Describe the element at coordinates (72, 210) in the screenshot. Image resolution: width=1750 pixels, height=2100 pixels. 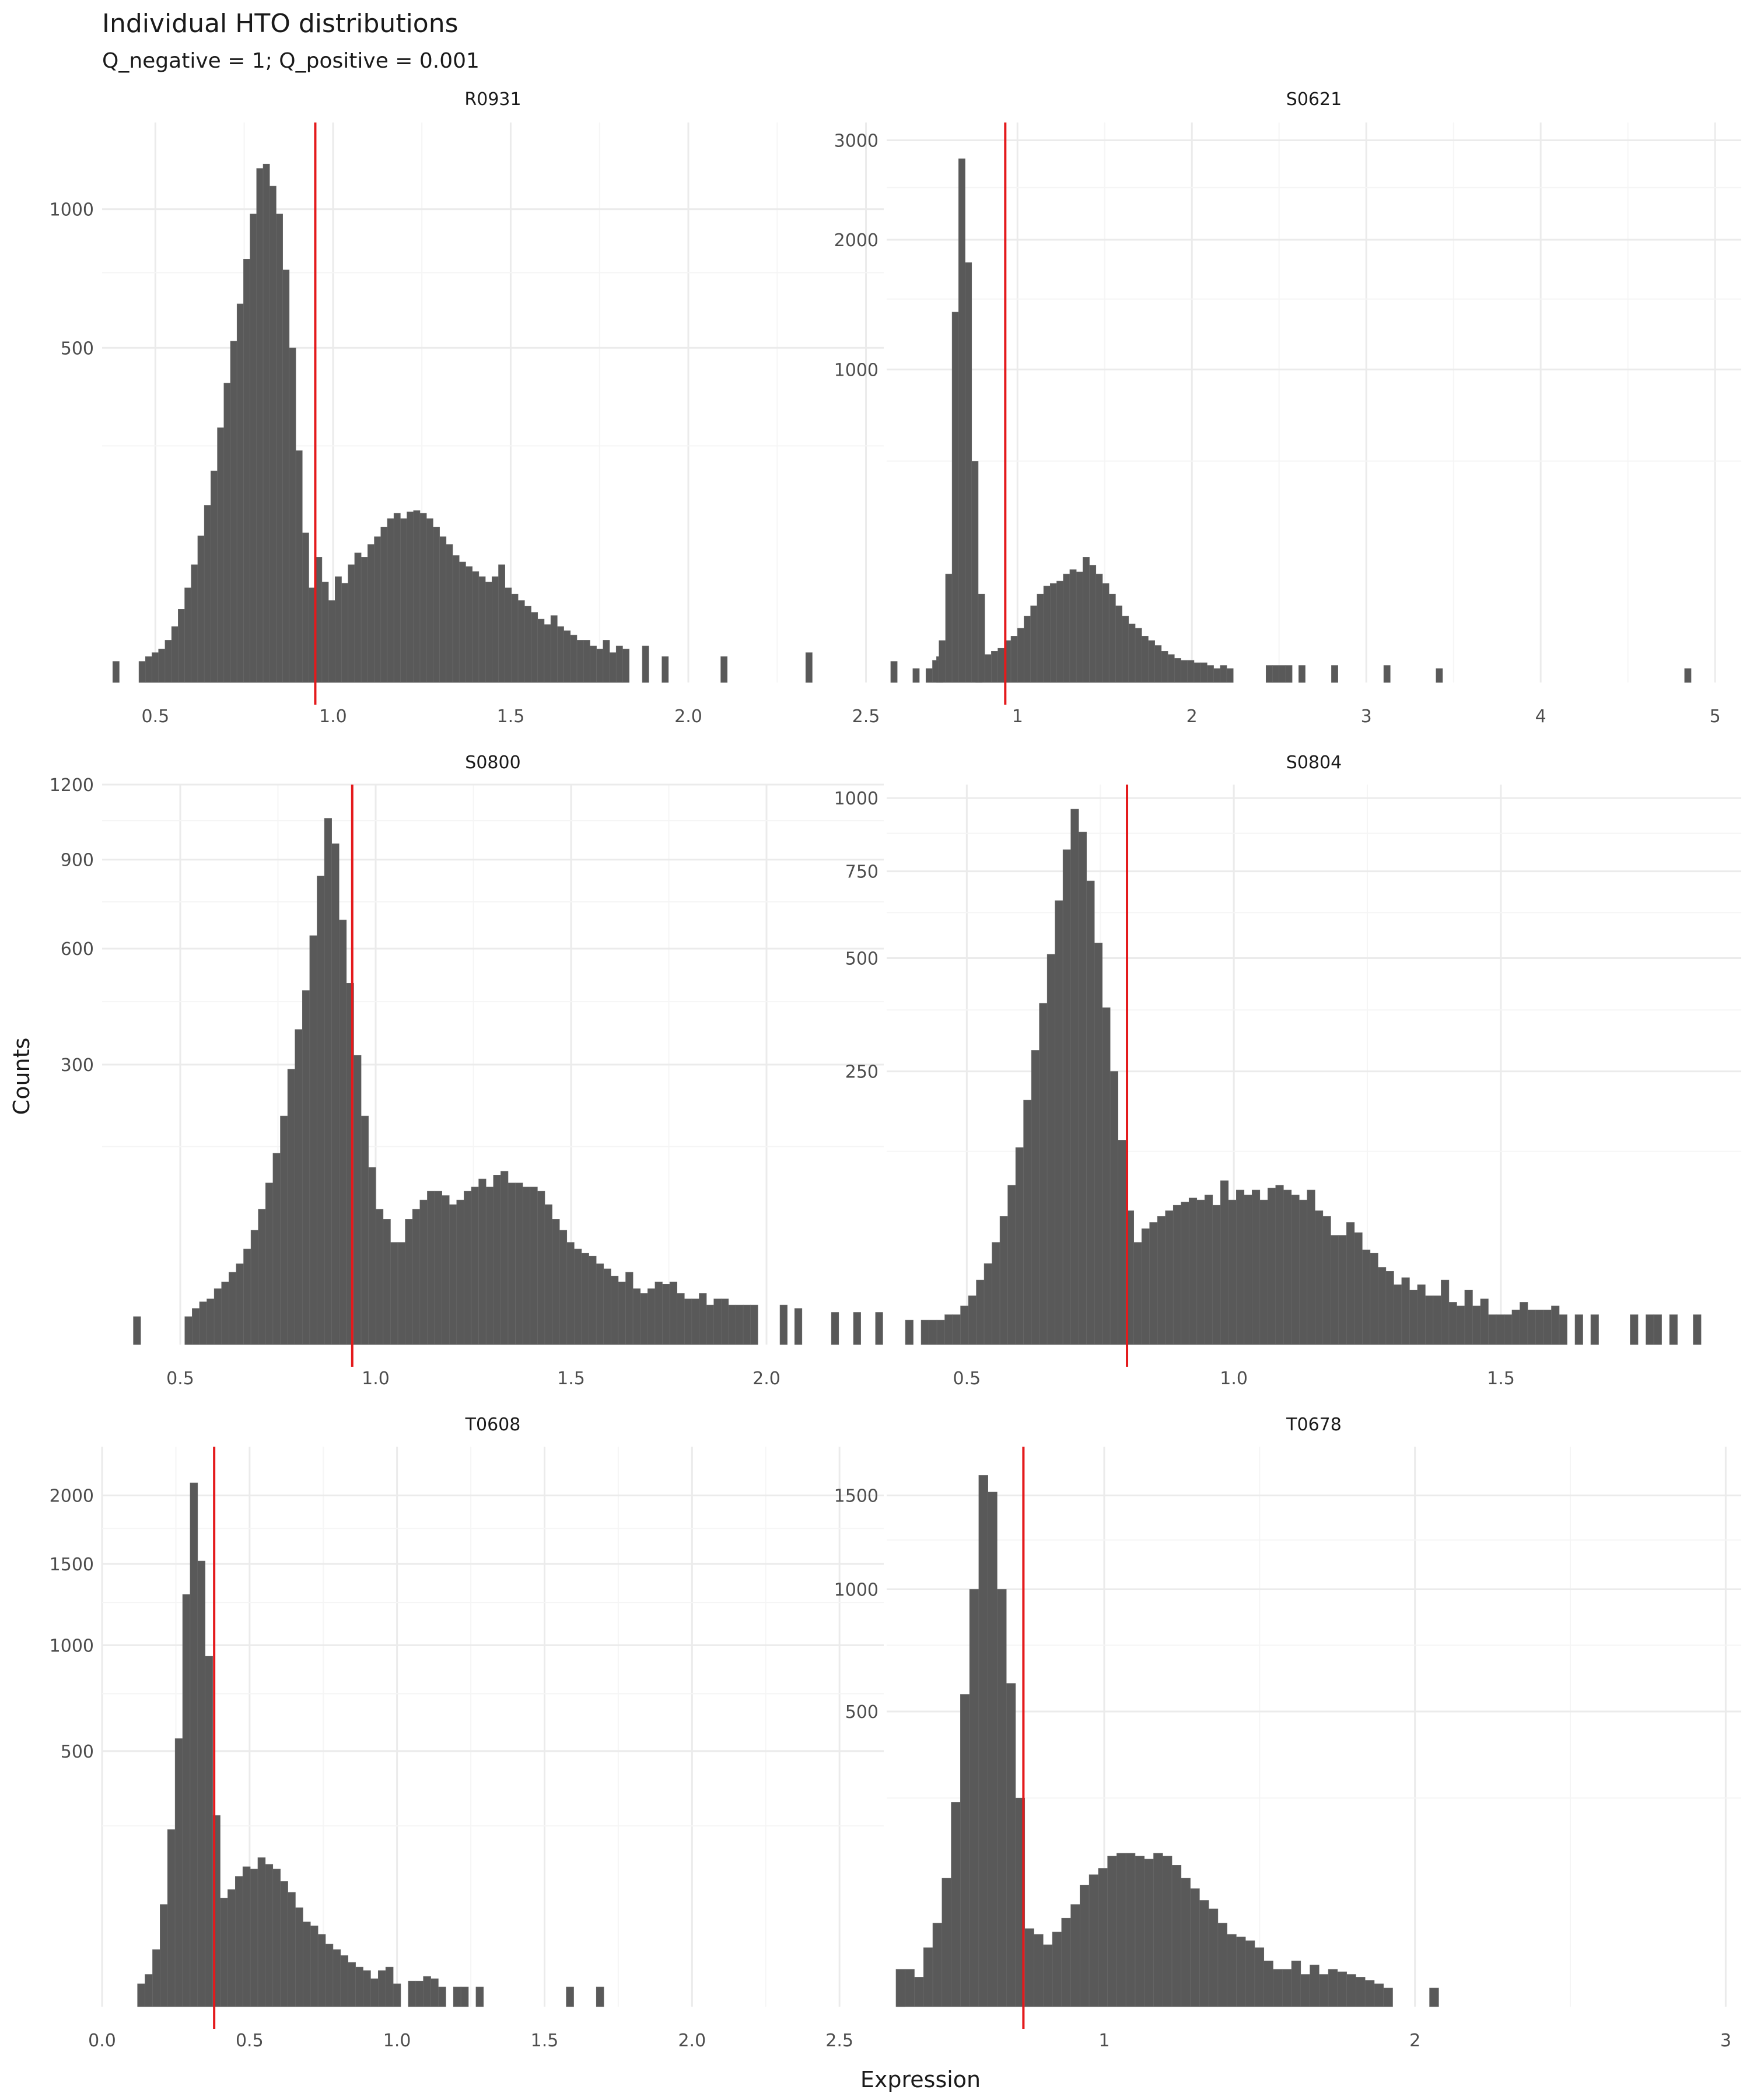
I see `y-tick-label: 1000` at that location.